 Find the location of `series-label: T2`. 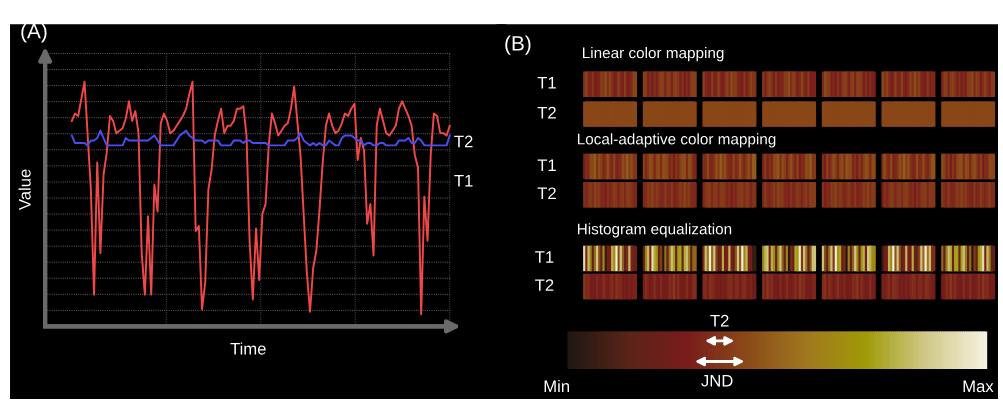

series-label: T2 is located at coordinates (463, 141).